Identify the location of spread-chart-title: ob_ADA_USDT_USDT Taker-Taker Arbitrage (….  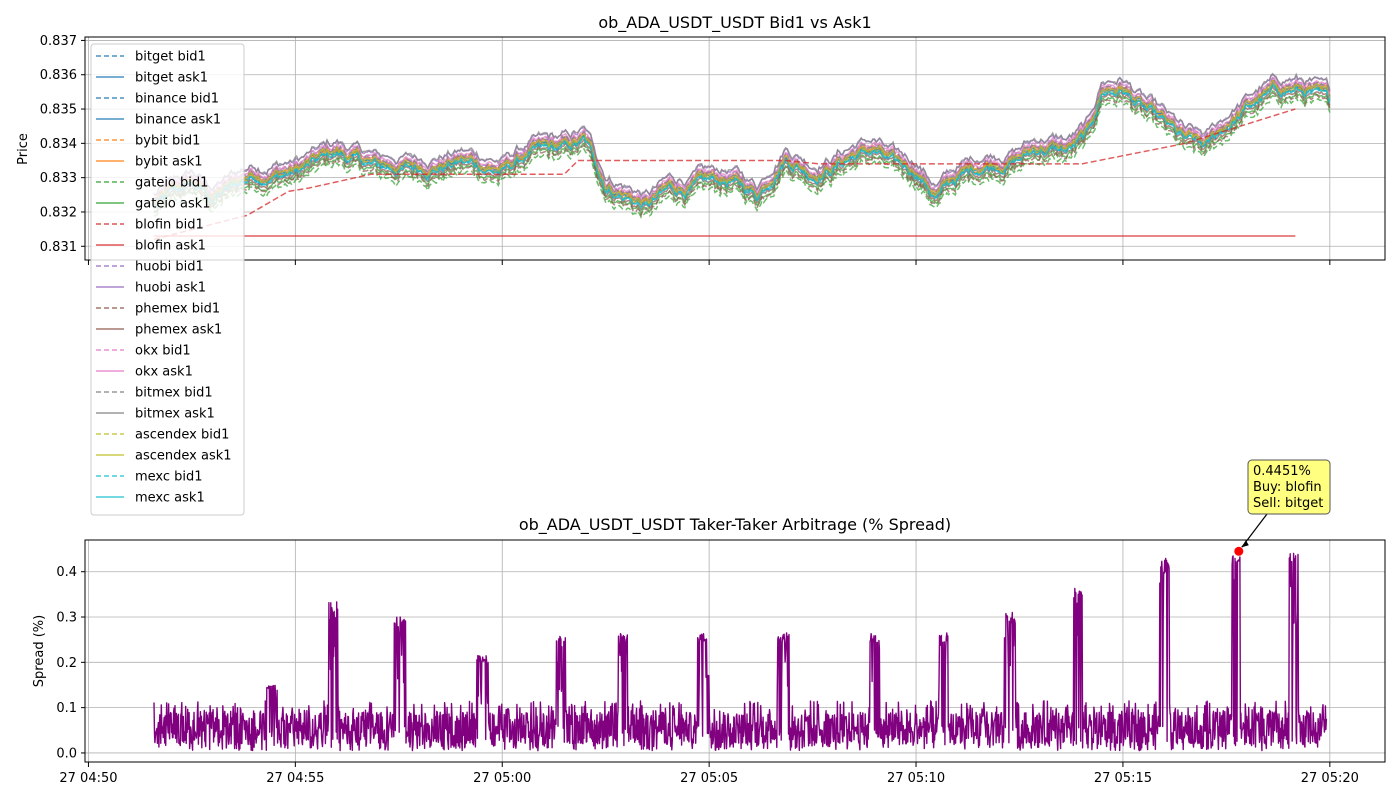
(735, 525).